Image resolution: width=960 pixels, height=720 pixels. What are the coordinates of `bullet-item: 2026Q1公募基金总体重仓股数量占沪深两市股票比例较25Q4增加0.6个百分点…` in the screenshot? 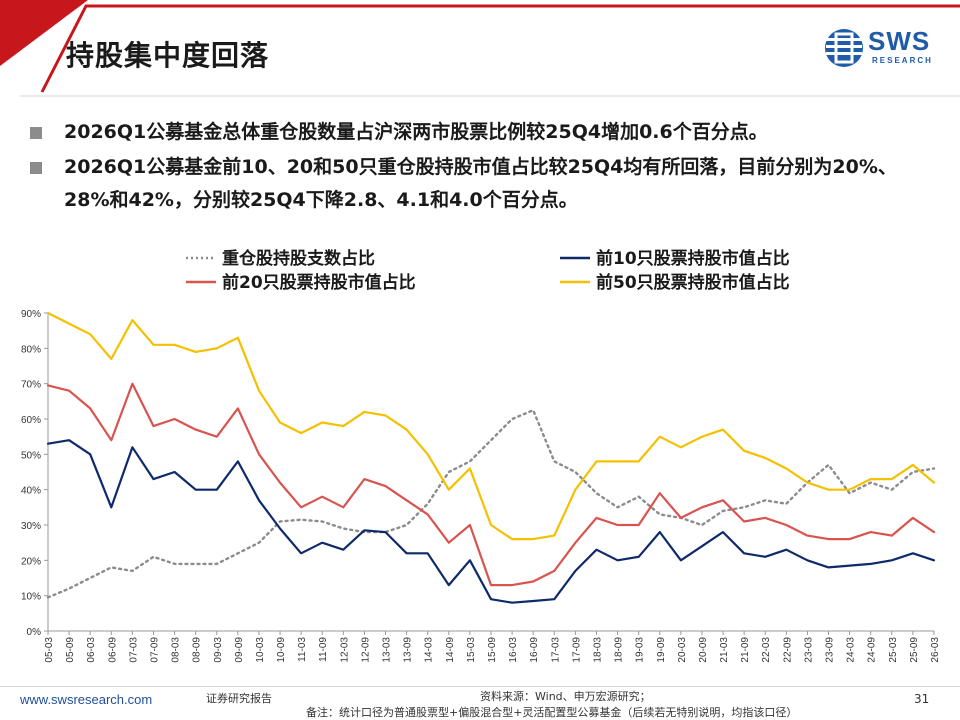 It's located at (482, 132).